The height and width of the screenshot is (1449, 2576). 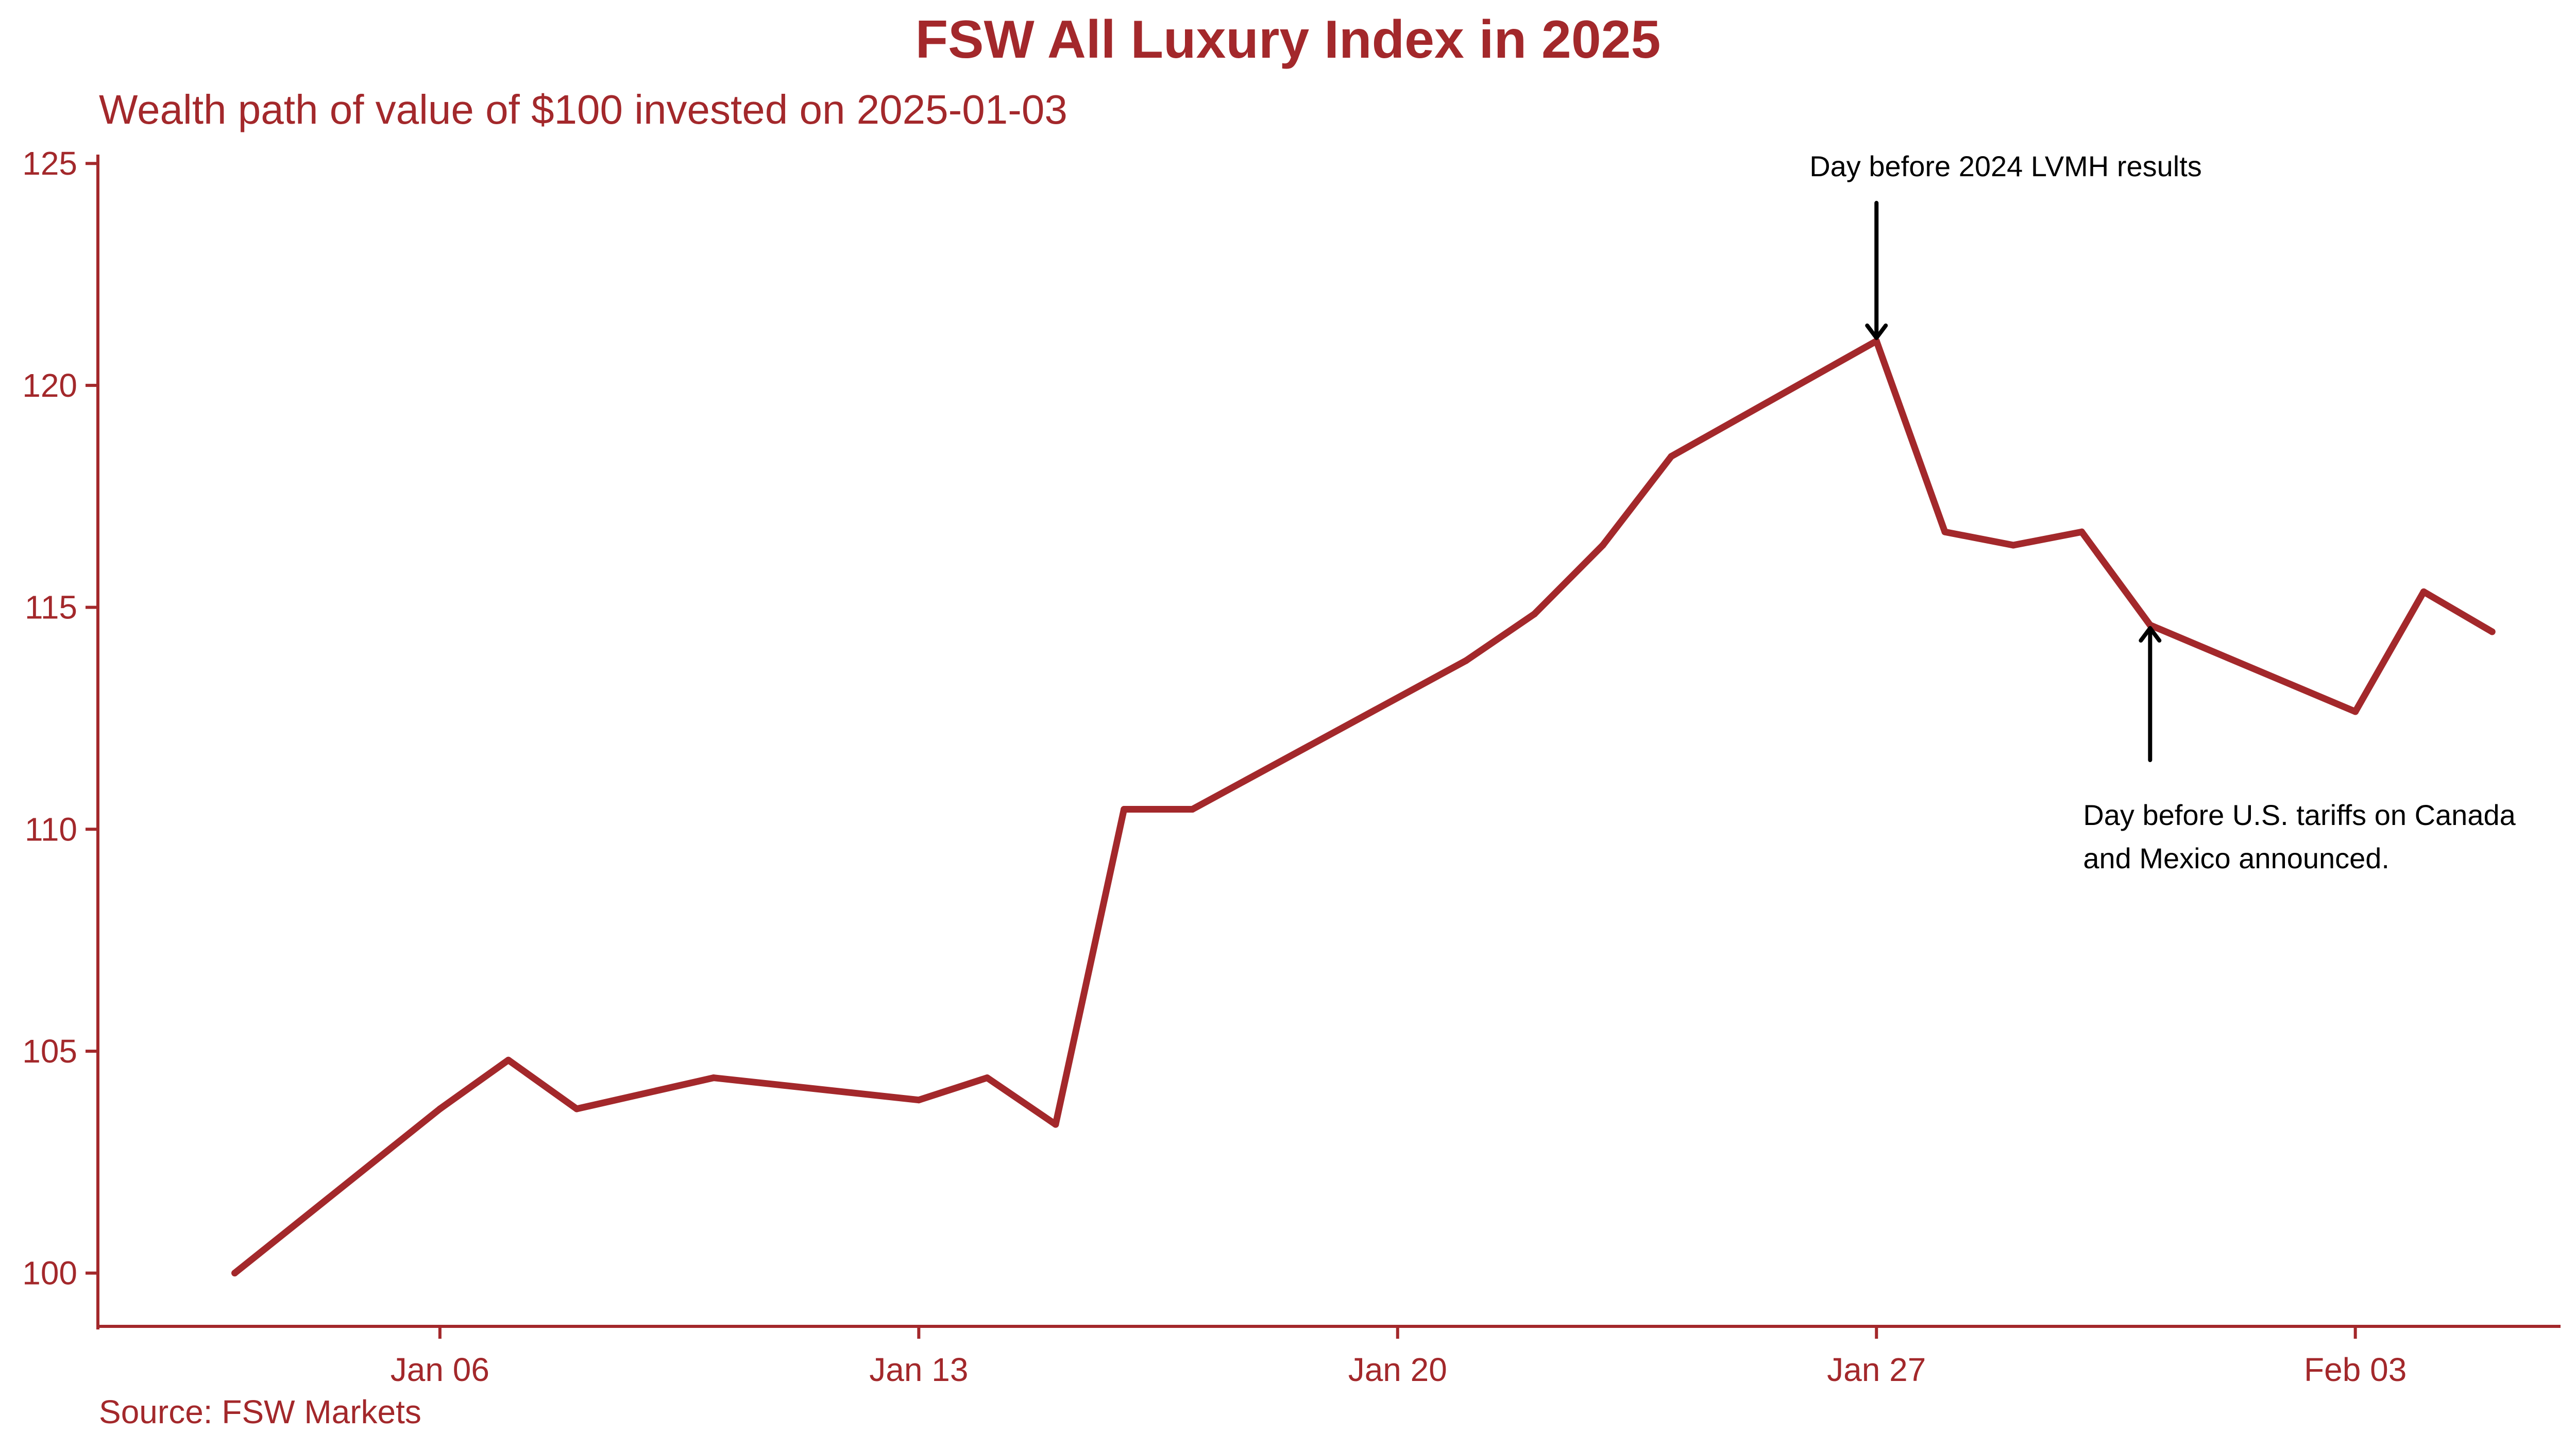 What do you see at coordinates (2236, 858) in the screenshot?
I see `annotation-text: and Mexico announced.` at bounding box center [2236, 858].